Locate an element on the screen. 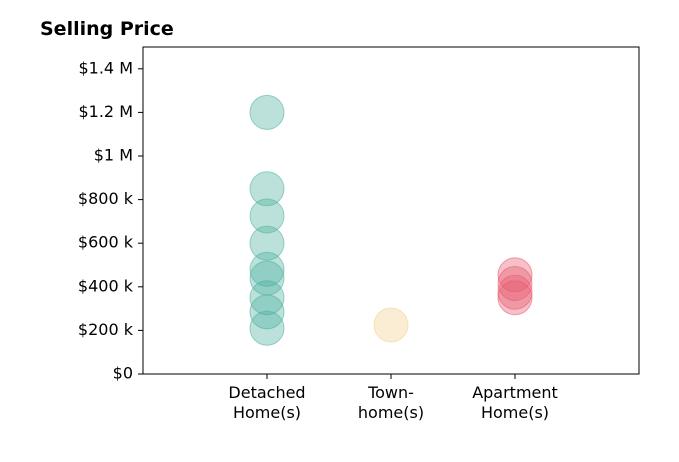 This screenshot has width=679, height=462. x-tick-label: Town- is located at coordinates (390, 392).